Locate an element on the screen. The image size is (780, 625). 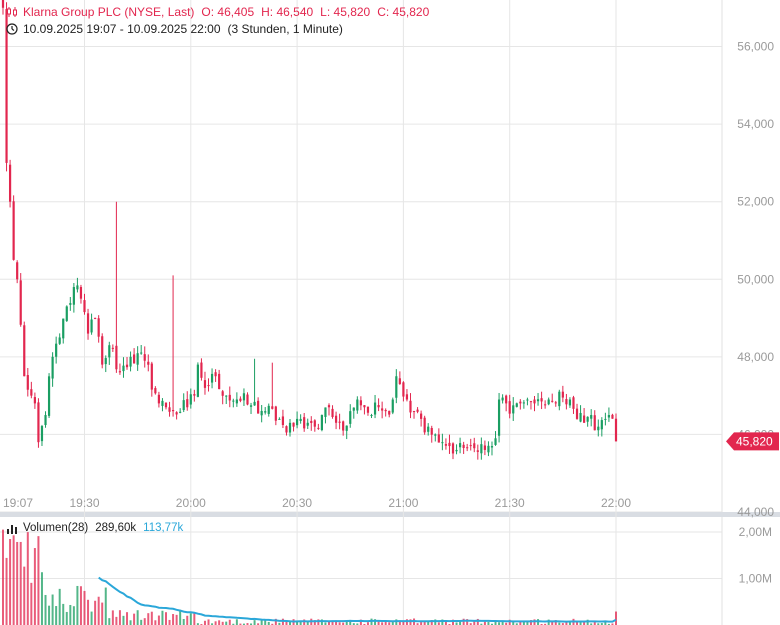
volume-value: 289,60k is located at coordinates (116, 528).